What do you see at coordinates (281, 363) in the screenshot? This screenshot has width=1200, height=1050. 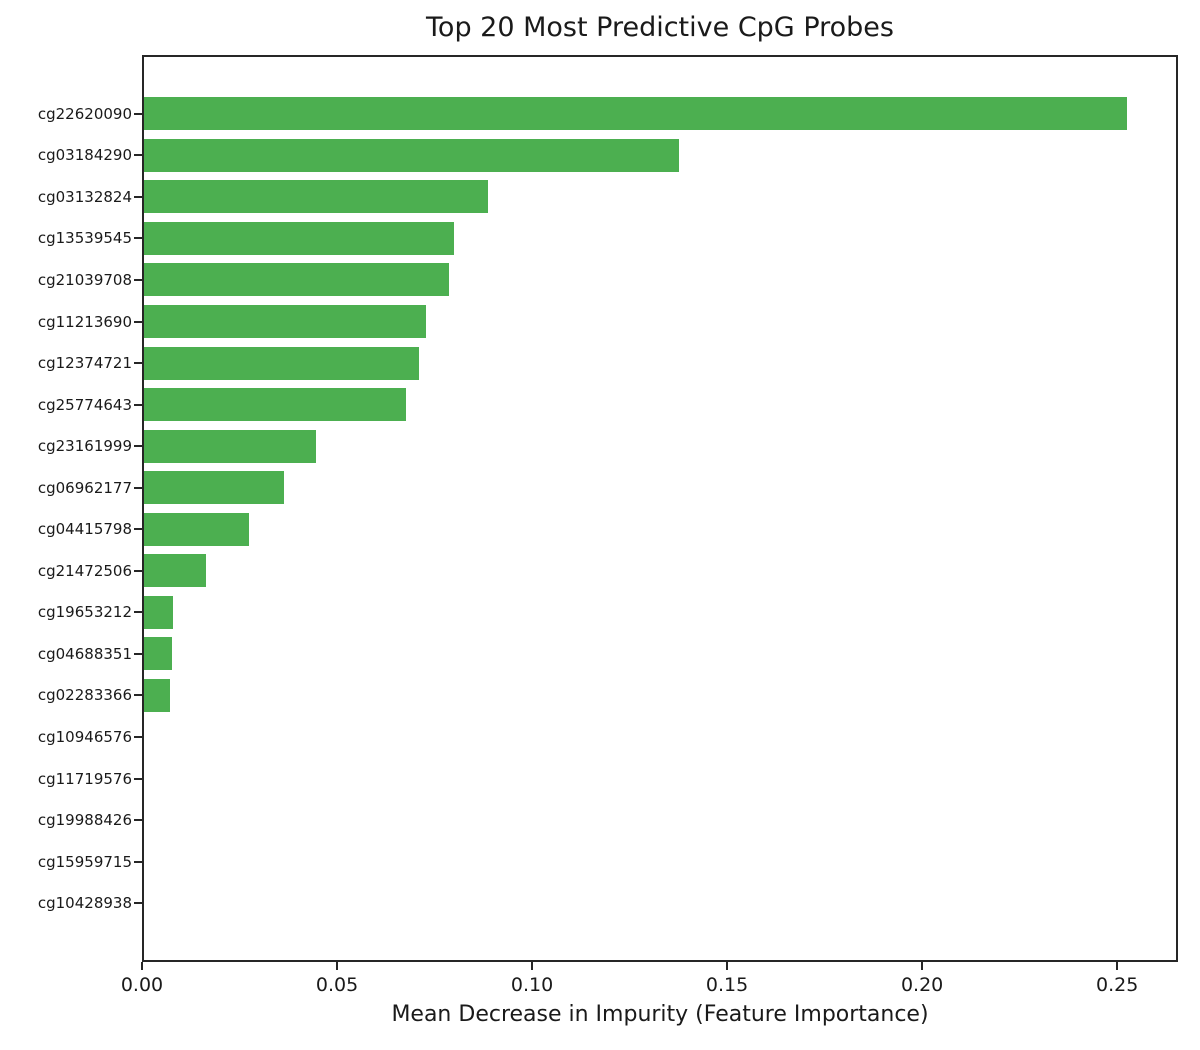 I see `bar-cg12374721` at bounding box center [281, 363].